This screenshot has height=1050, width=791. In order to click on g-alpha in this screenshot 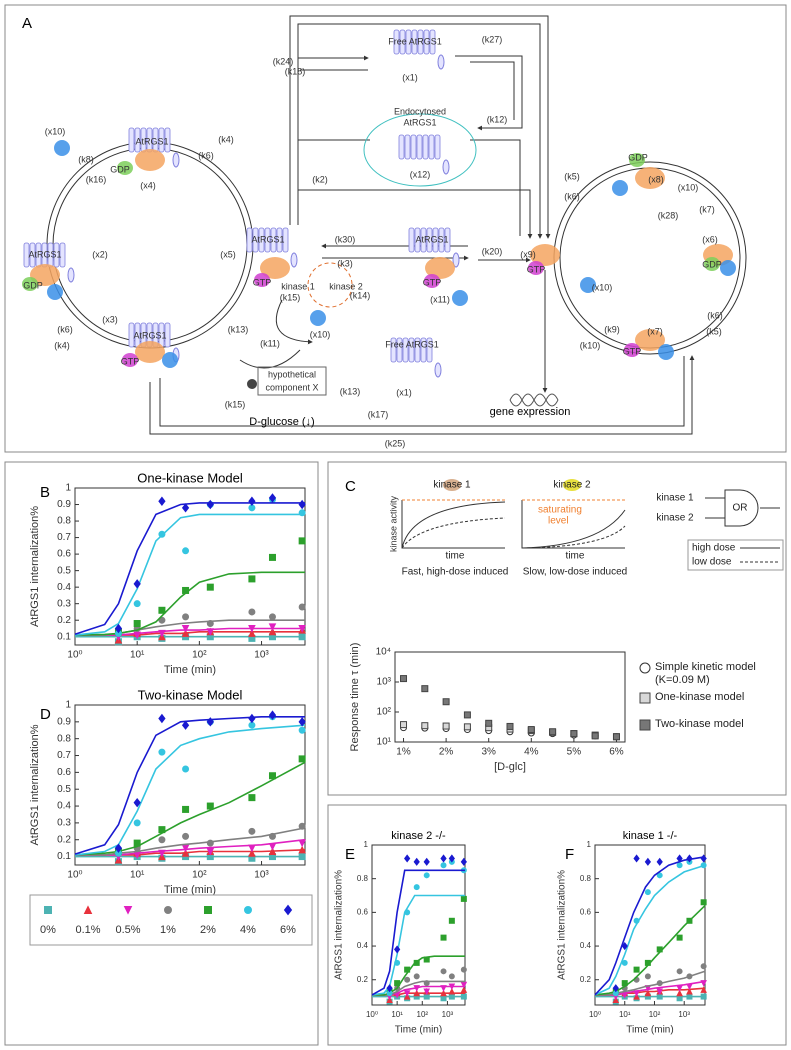, I will do `click(150, 160)`.